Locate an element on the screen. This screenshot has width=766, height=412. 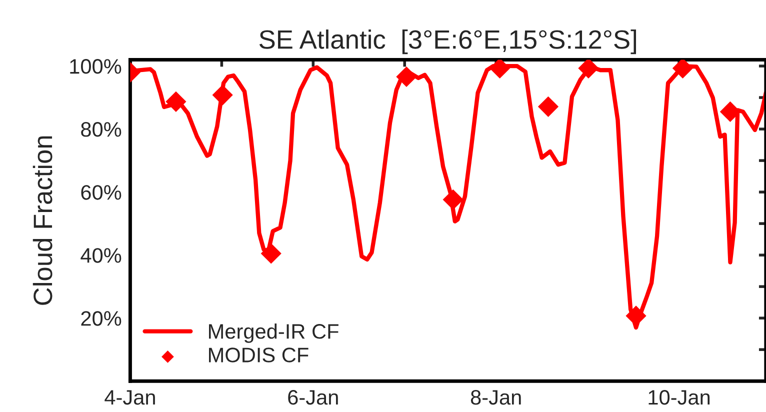
x-tick-label: 6-Jan is located at coordinates (313, 397).